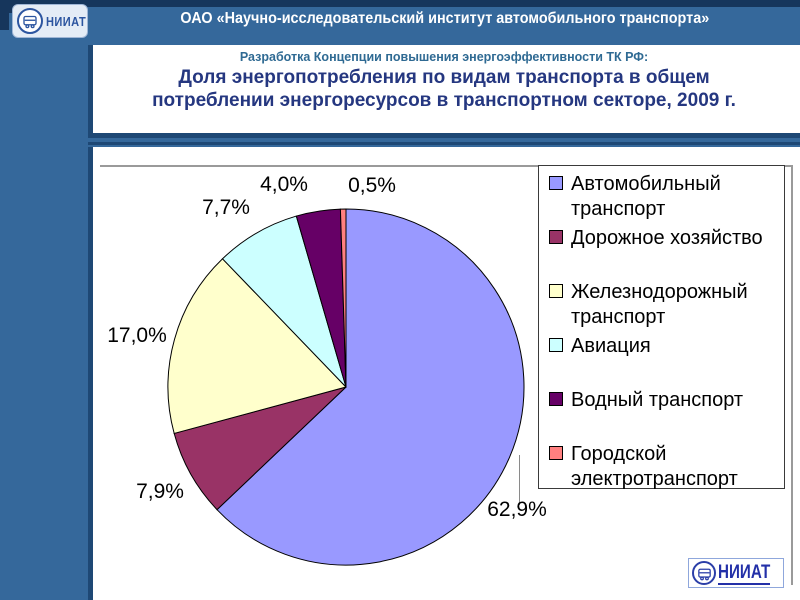 The height and width of the screenshot is (600, 800). Describe the element at coordinates (556, 237) in the screenshot. I see `legend-swatch-road` at that location.